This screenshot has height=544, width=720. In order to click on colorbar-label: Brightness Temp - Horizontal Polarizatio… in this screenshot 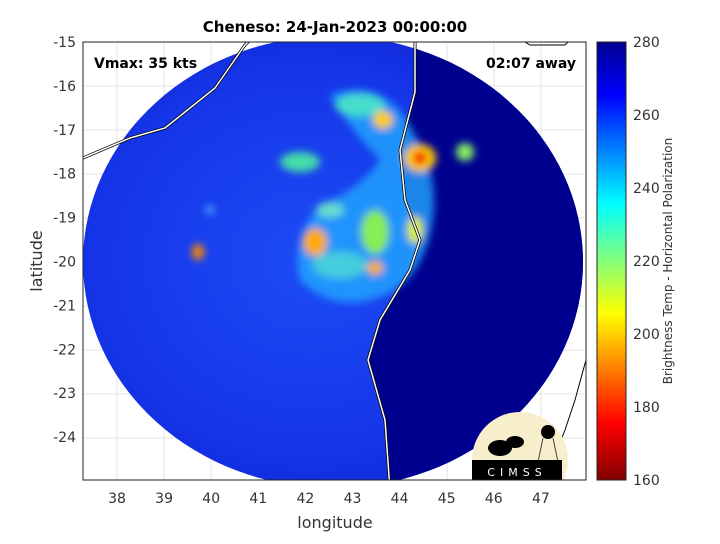, I will do `click(668, 261)`.